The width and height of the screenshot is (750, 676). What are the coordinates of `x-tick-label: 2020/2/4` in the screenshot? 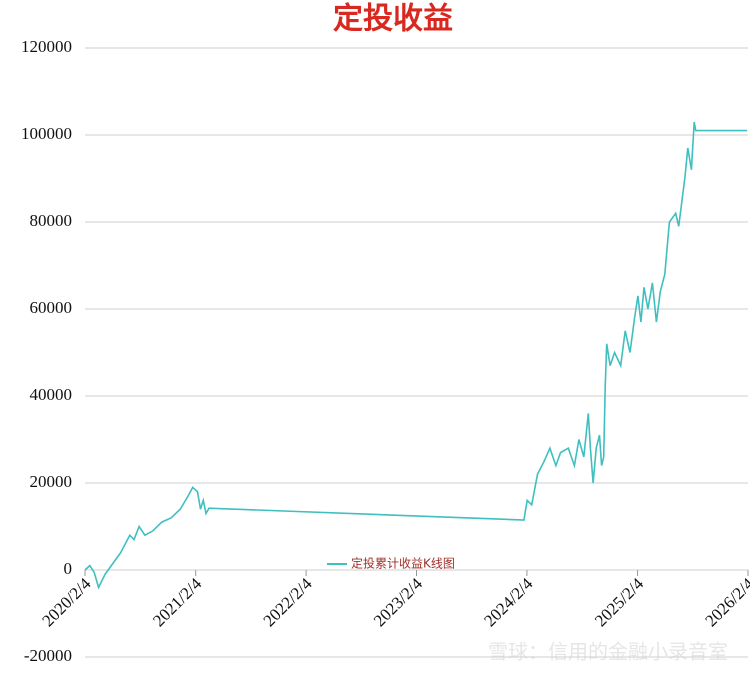 It's located at (66, 602).